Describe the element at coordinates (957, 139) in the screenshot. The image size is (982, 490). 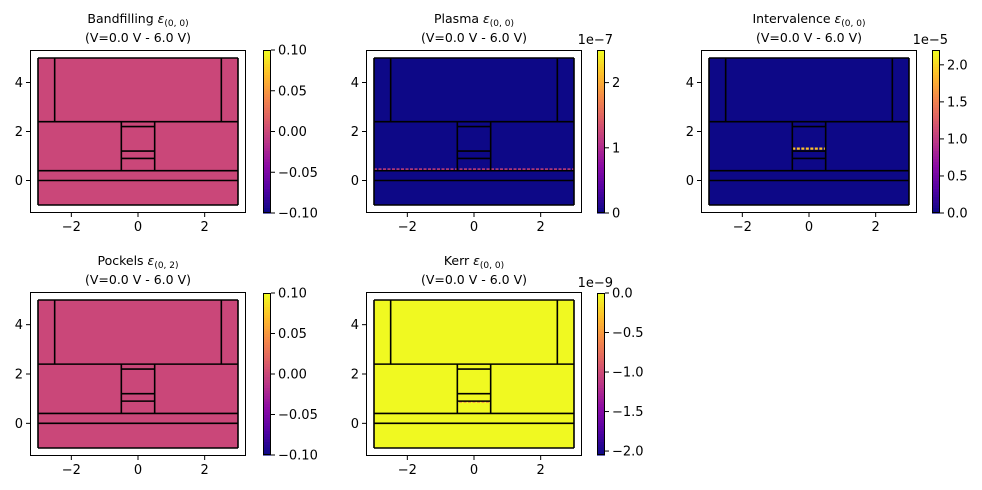
I see `colorbar-tick-label: 1.0` at that location.